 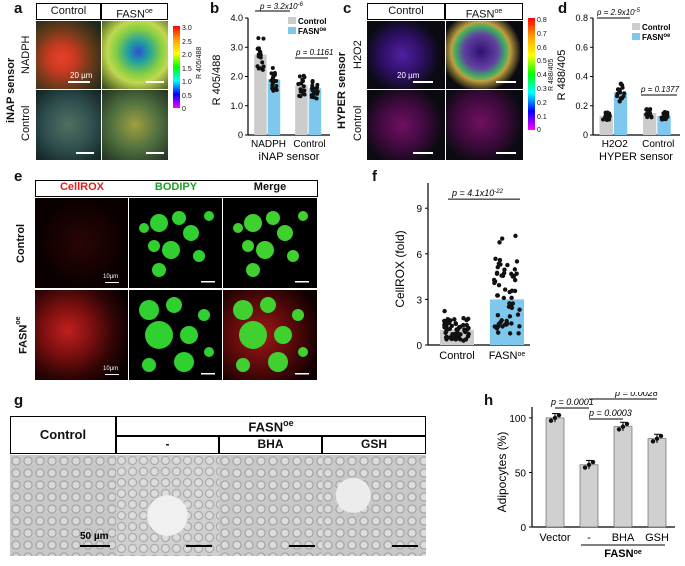 I want to click on x-tick-label: FASNoe, so click(x=507, y=356).